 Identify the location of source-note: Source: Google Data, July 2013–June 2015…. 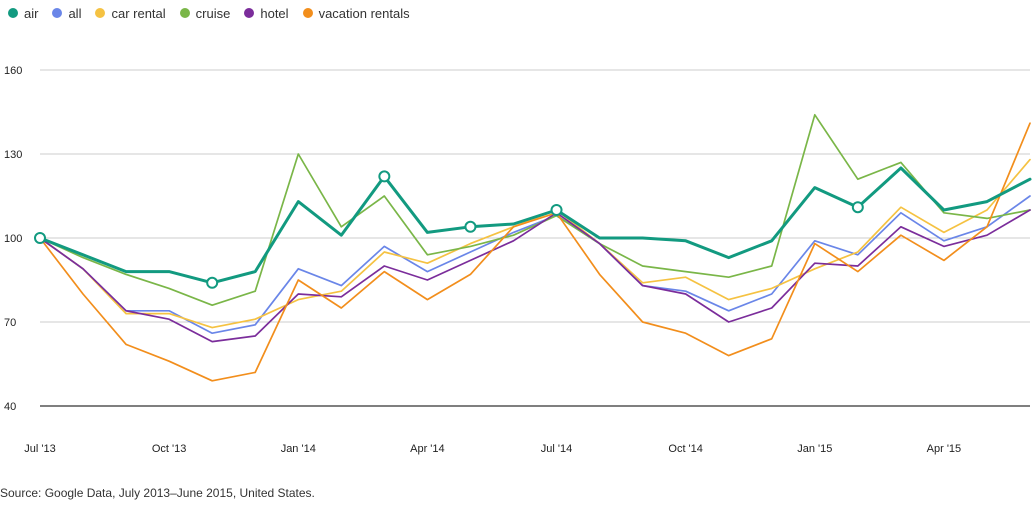
(157, 493).